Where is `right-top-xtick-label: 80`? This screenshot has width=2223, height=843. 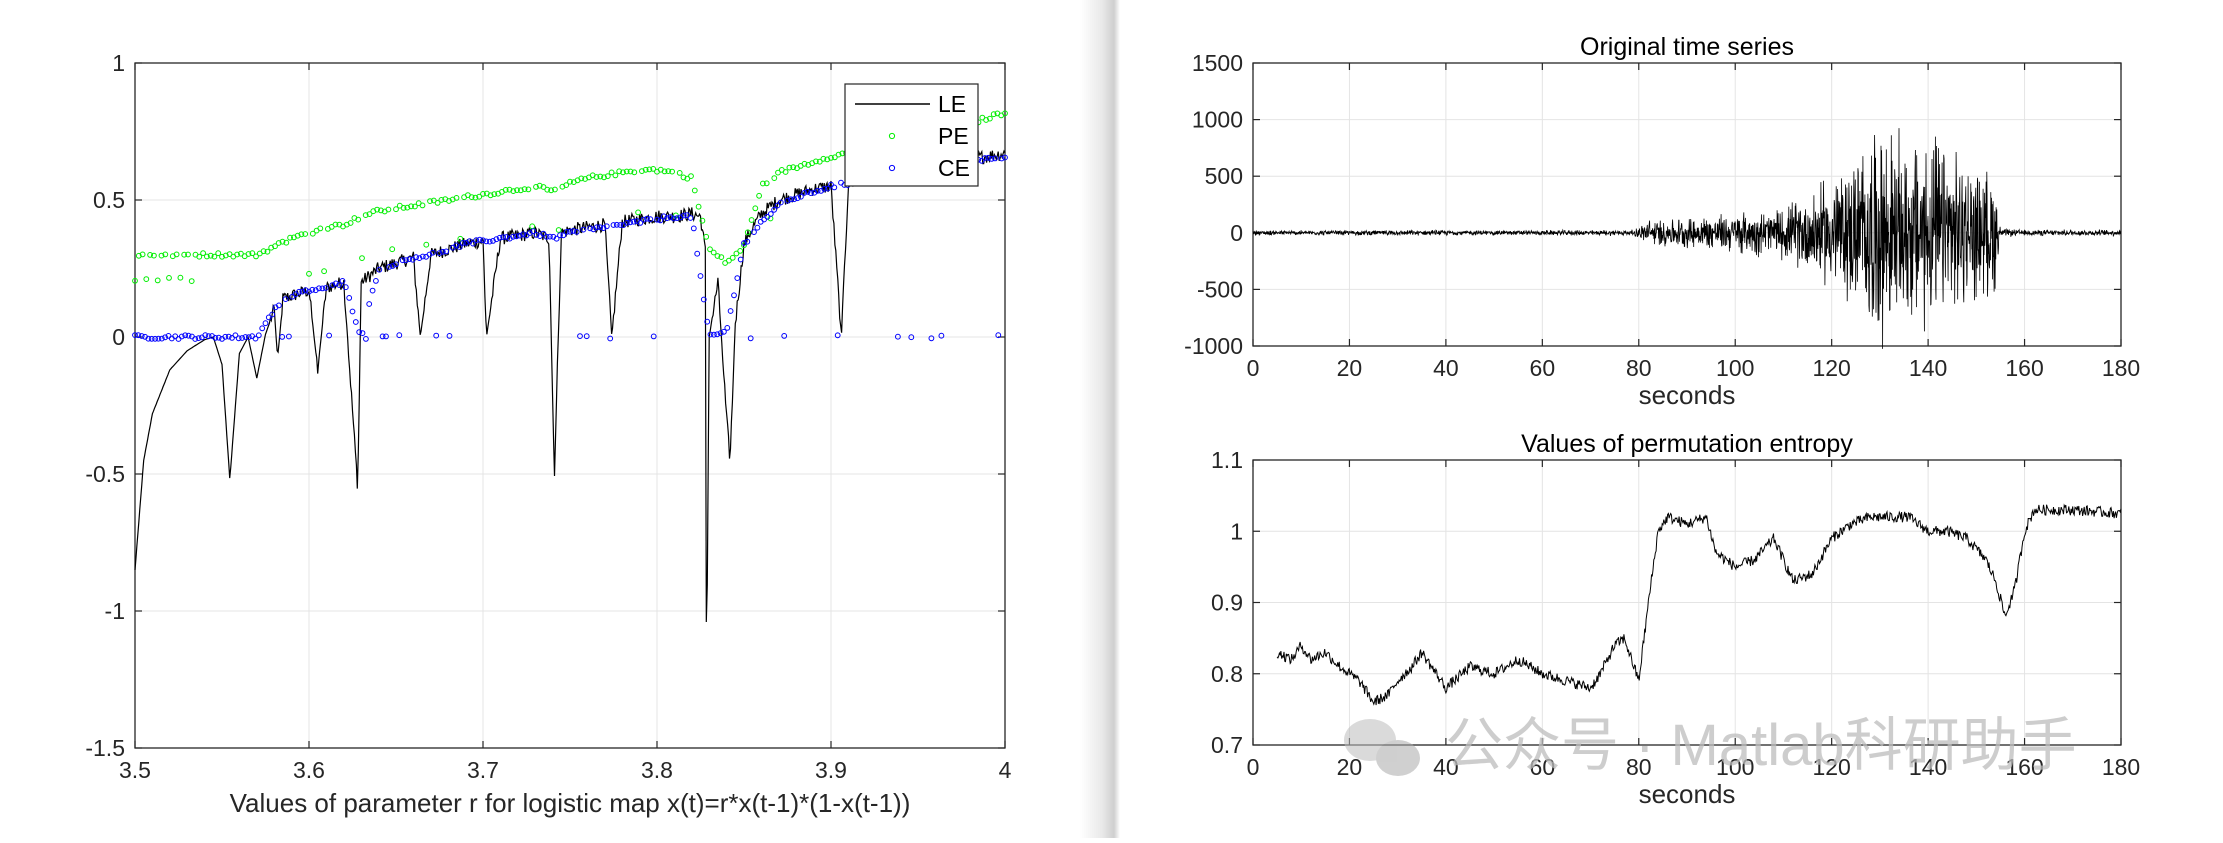 right-top-xtick-label: 80 is located at coordinates (1639, 368).